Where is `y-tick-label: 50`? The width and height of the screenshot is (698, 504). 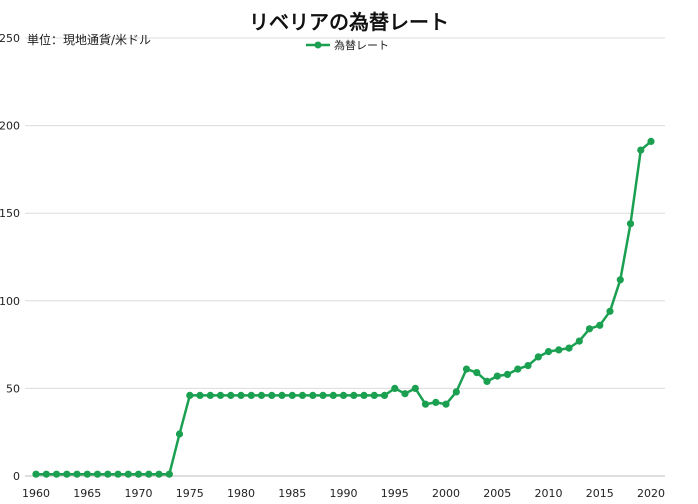
y-tick-label: 50 is located at coordinates (13, 388).